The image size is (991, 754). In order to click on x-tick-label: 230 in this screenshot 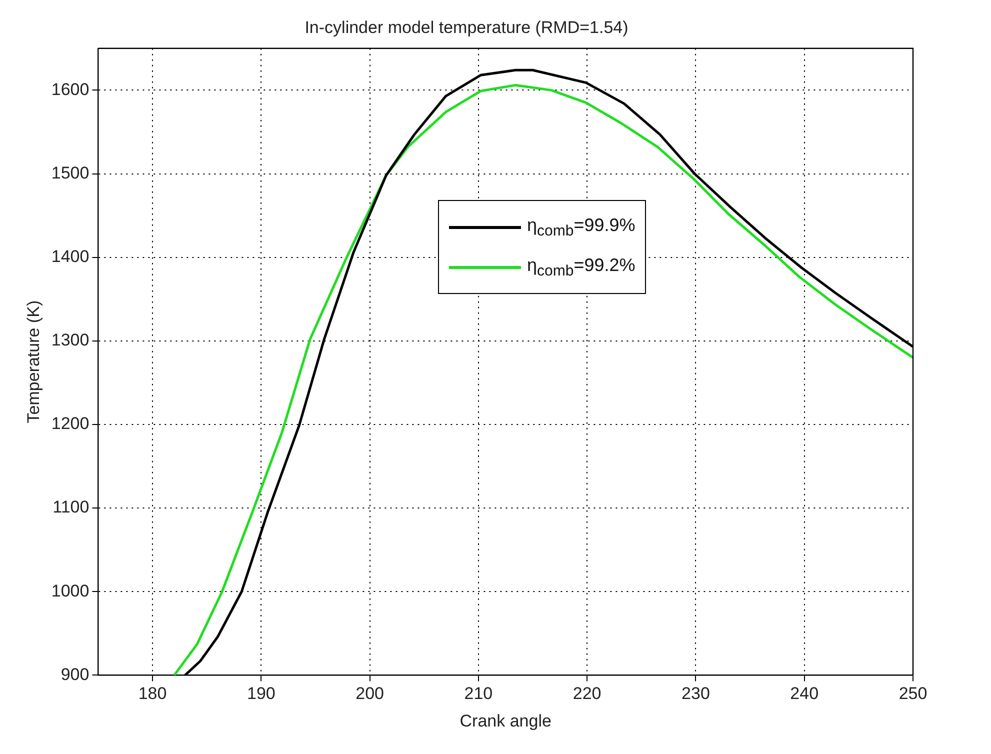, I will do `click(696, 694)`.